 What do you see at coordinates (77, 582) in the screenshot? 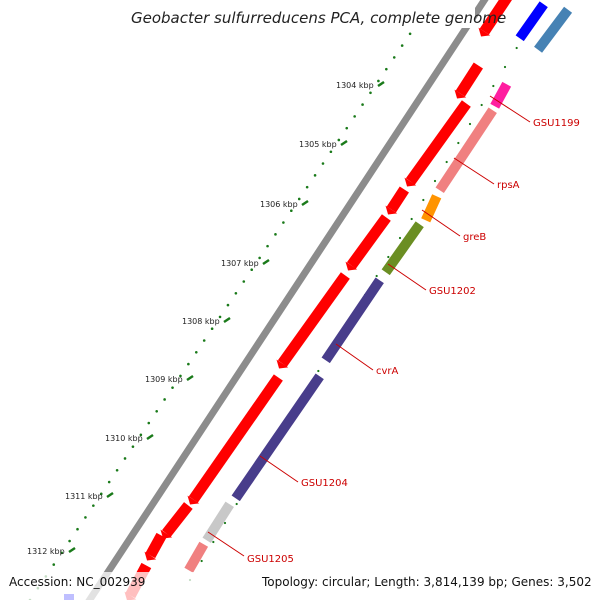
I see `accession-text: Accession: NC_002939` at bounding box center [77, 582].